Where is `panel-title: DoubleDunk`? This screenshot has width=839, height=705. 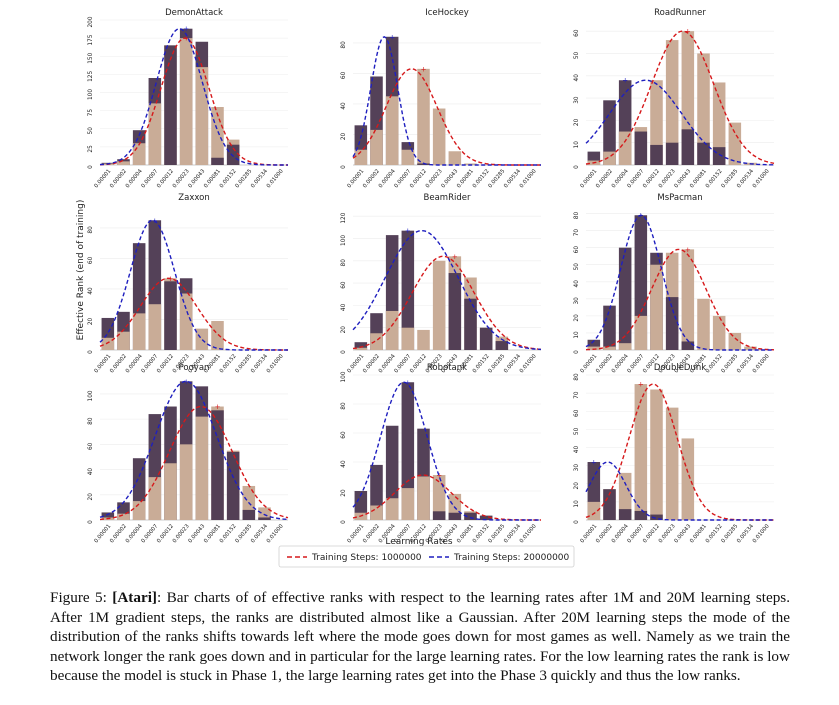 panel-title: DoubleDunk is located at coordinates (680, 368).